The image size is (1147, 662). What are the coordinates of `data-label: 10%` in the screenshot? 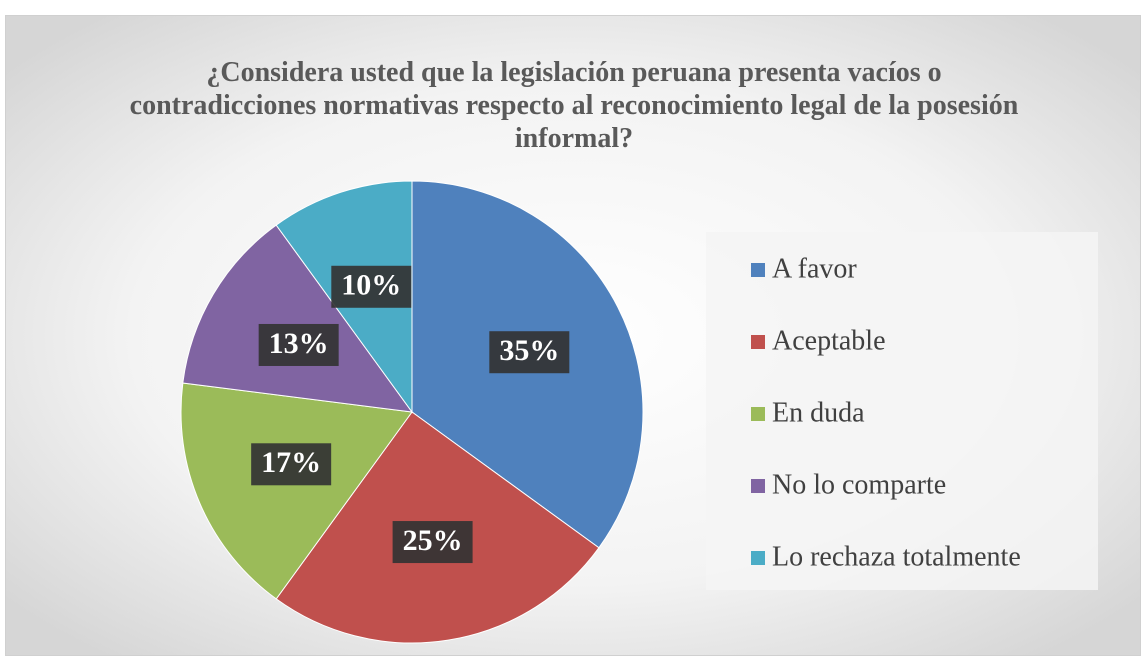 It's located at (371, 285).